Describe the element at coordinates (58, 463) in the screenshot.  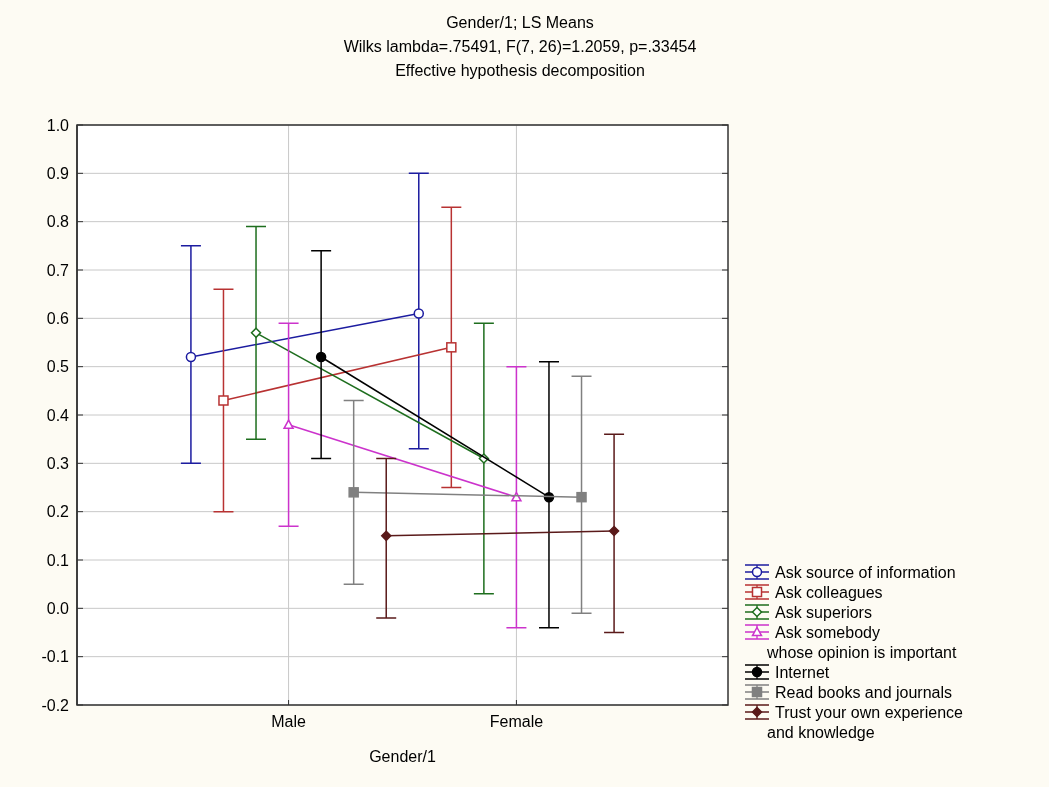
I see `y-tick-label: 0.3` at that location.